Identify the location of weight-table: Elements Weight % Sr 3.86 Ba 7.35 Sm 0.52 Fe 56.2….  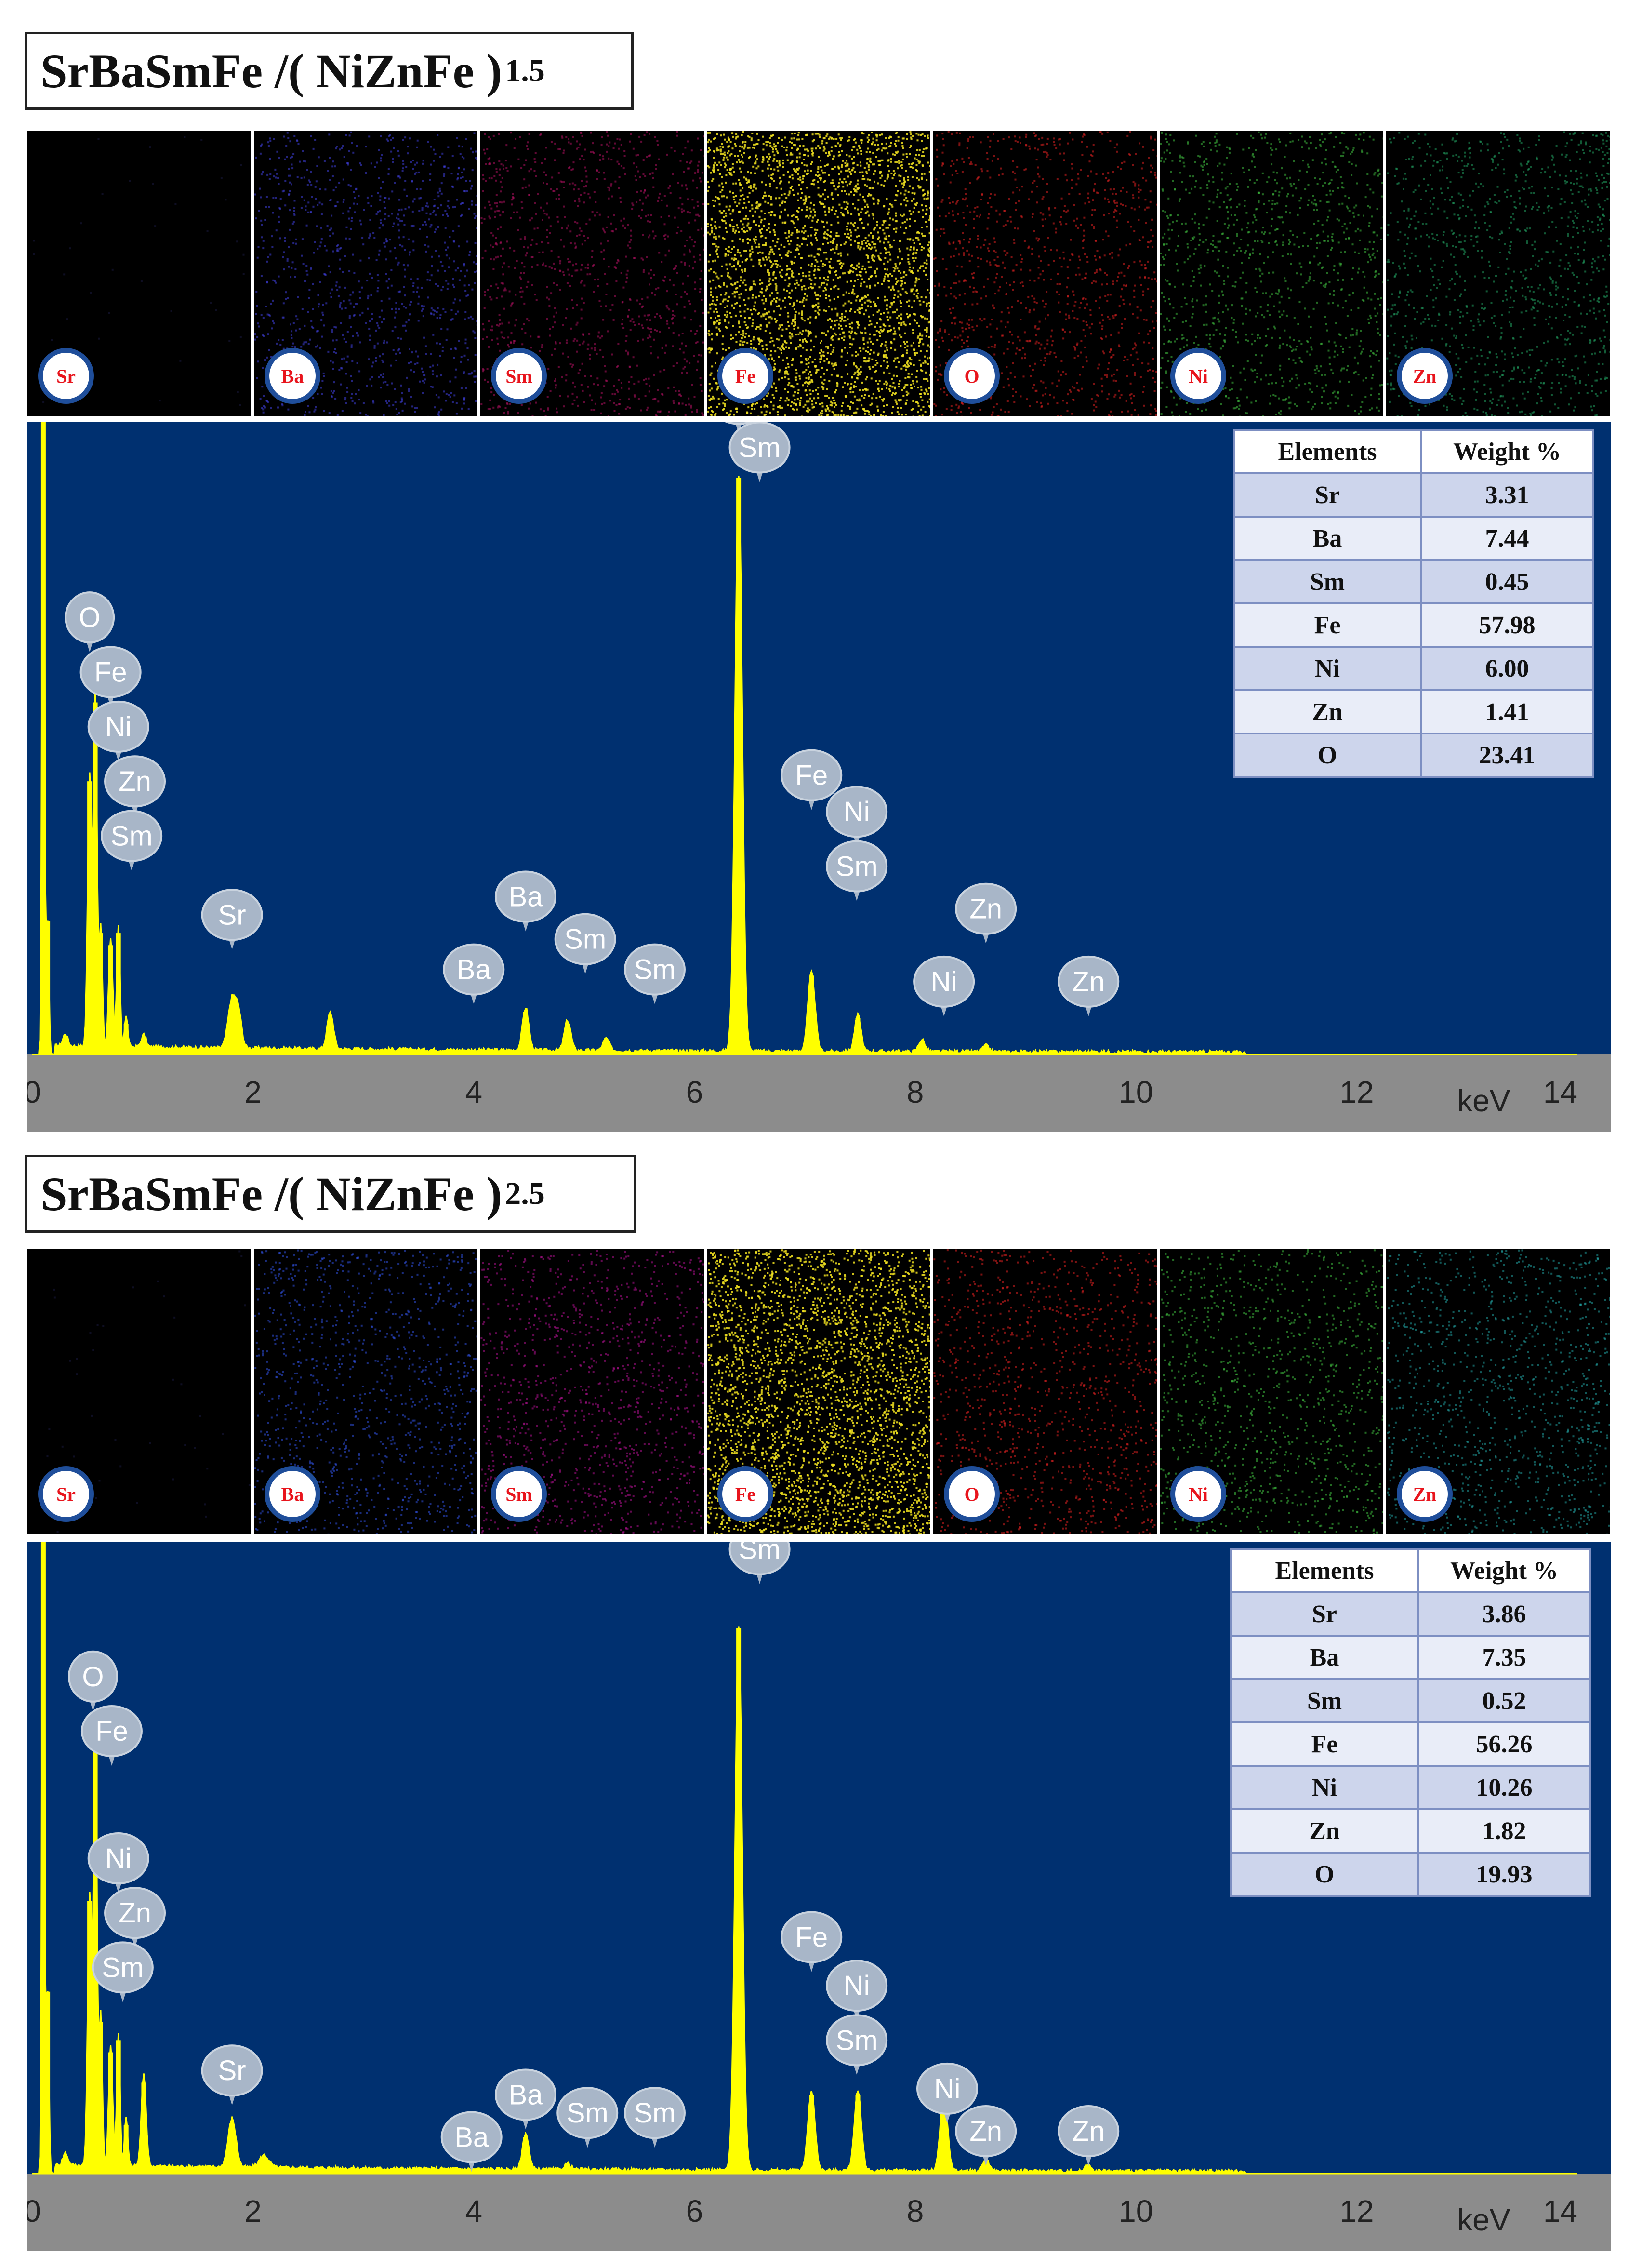
(1410, 1722).